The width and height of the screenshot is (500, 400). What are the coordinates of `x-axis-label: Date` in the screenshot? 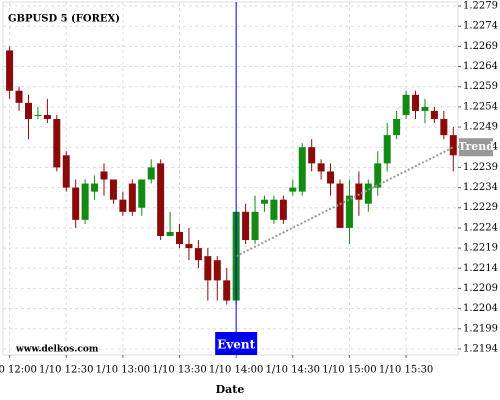 It's located at (230, 389).